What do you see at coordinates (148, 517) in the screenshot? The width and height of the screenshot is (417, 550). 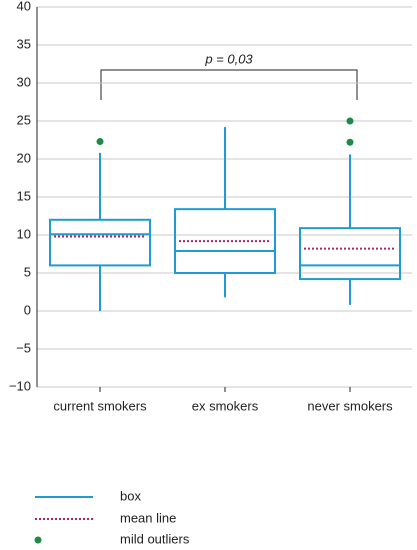 I see `legend-label: mean line` at bounding box center [148, 517].